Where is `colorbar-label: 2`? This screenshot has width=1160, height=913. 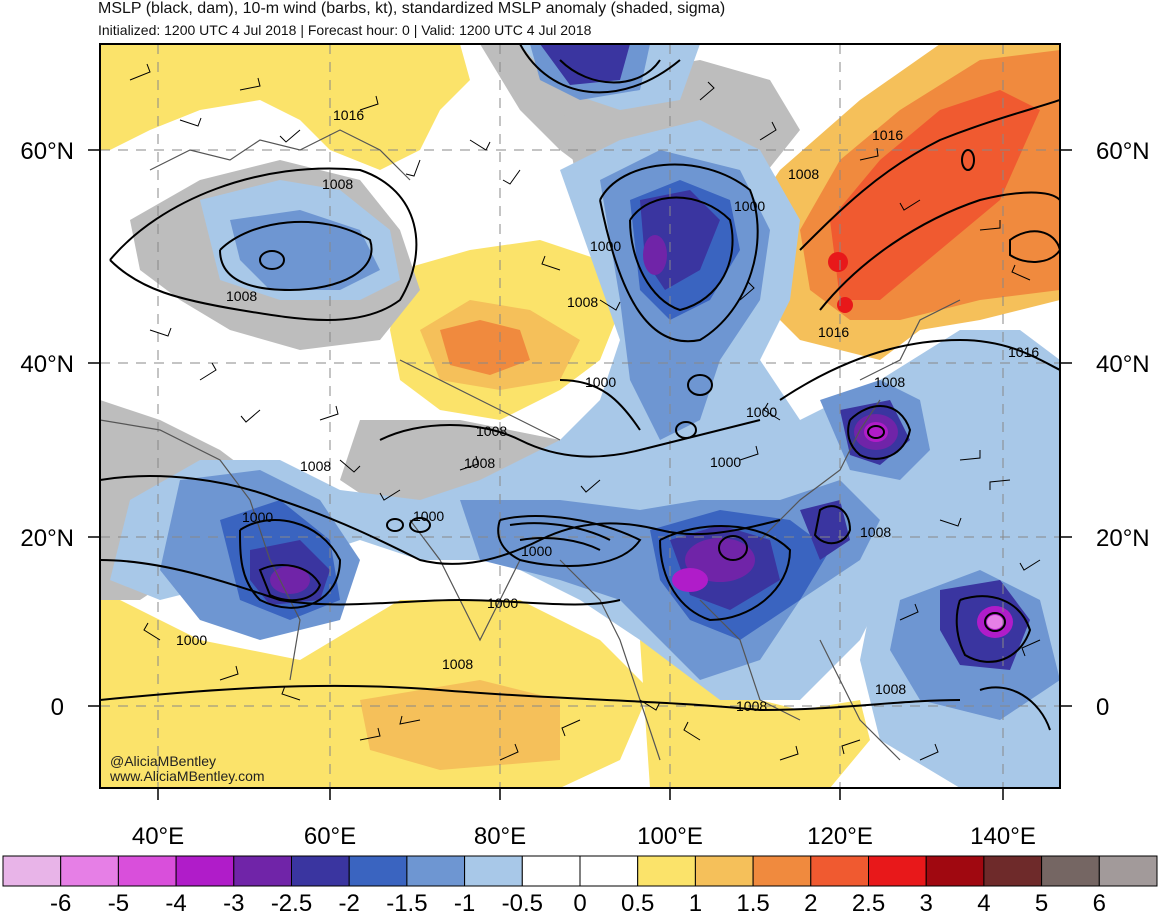 colorbar-label: 2 is located at coordinates (810, 901).